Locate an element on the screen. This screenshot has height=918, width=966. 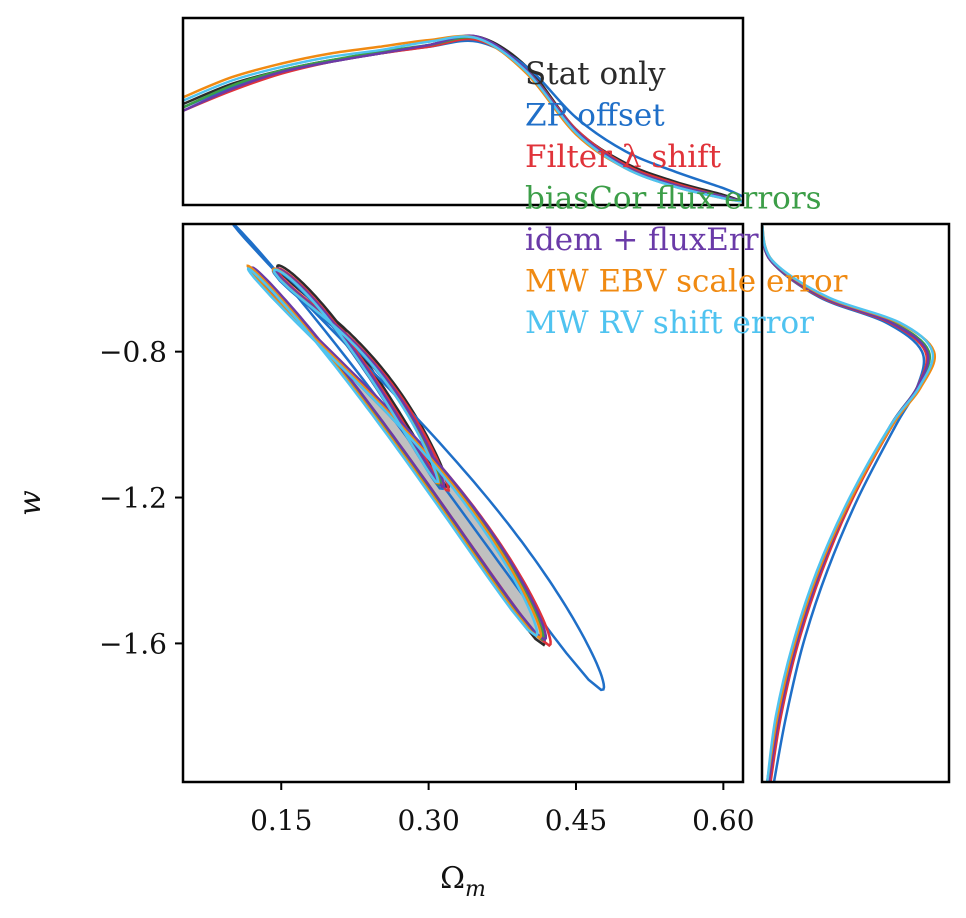
contour-mw-rv-shift-error is located at coordinates (392, 452).